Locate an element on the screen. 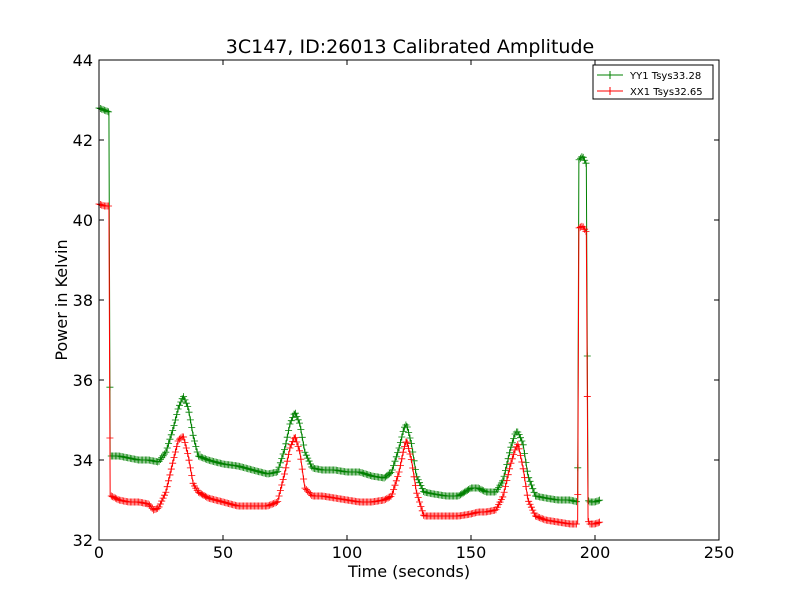 This screenshot has width=800, height=600. x-tick-label: 200 is located at coordinates (595, 552).